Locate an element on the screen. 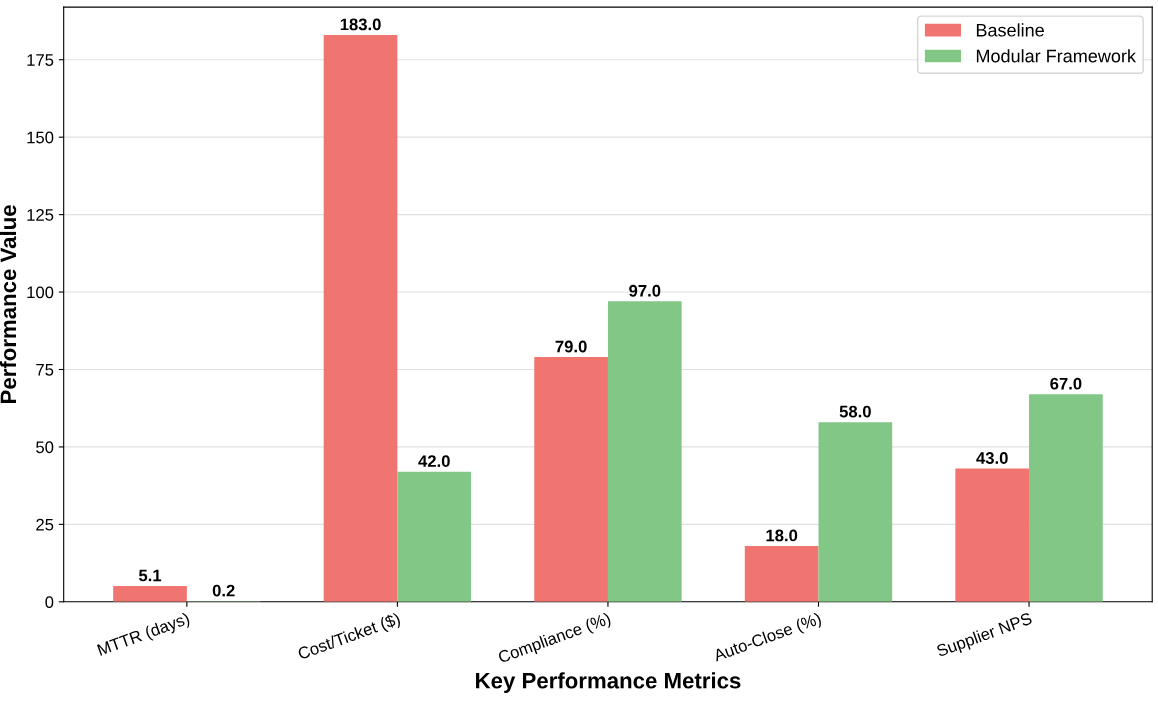 This screenshot has height=708, width=1158. data-label: 43.0 is located at coordinates (992, 458).